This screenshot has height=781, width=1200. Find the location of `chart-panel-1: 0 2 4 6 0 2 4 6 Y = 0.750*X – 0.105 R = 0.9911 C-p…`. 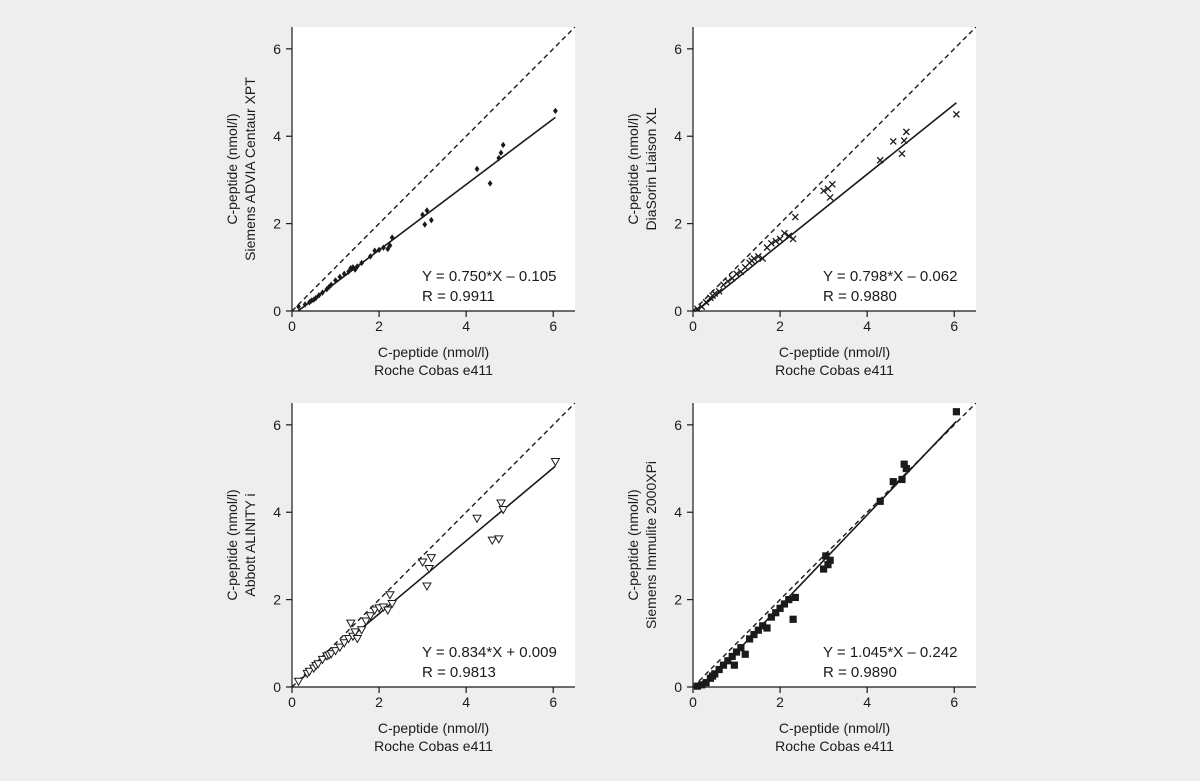

chart-panel-1: 0 2 4 6 0 2 4 6 Y = 0.750*X – 0.105 R = 0.9911 C-p… is located at coordinates (399, 202).